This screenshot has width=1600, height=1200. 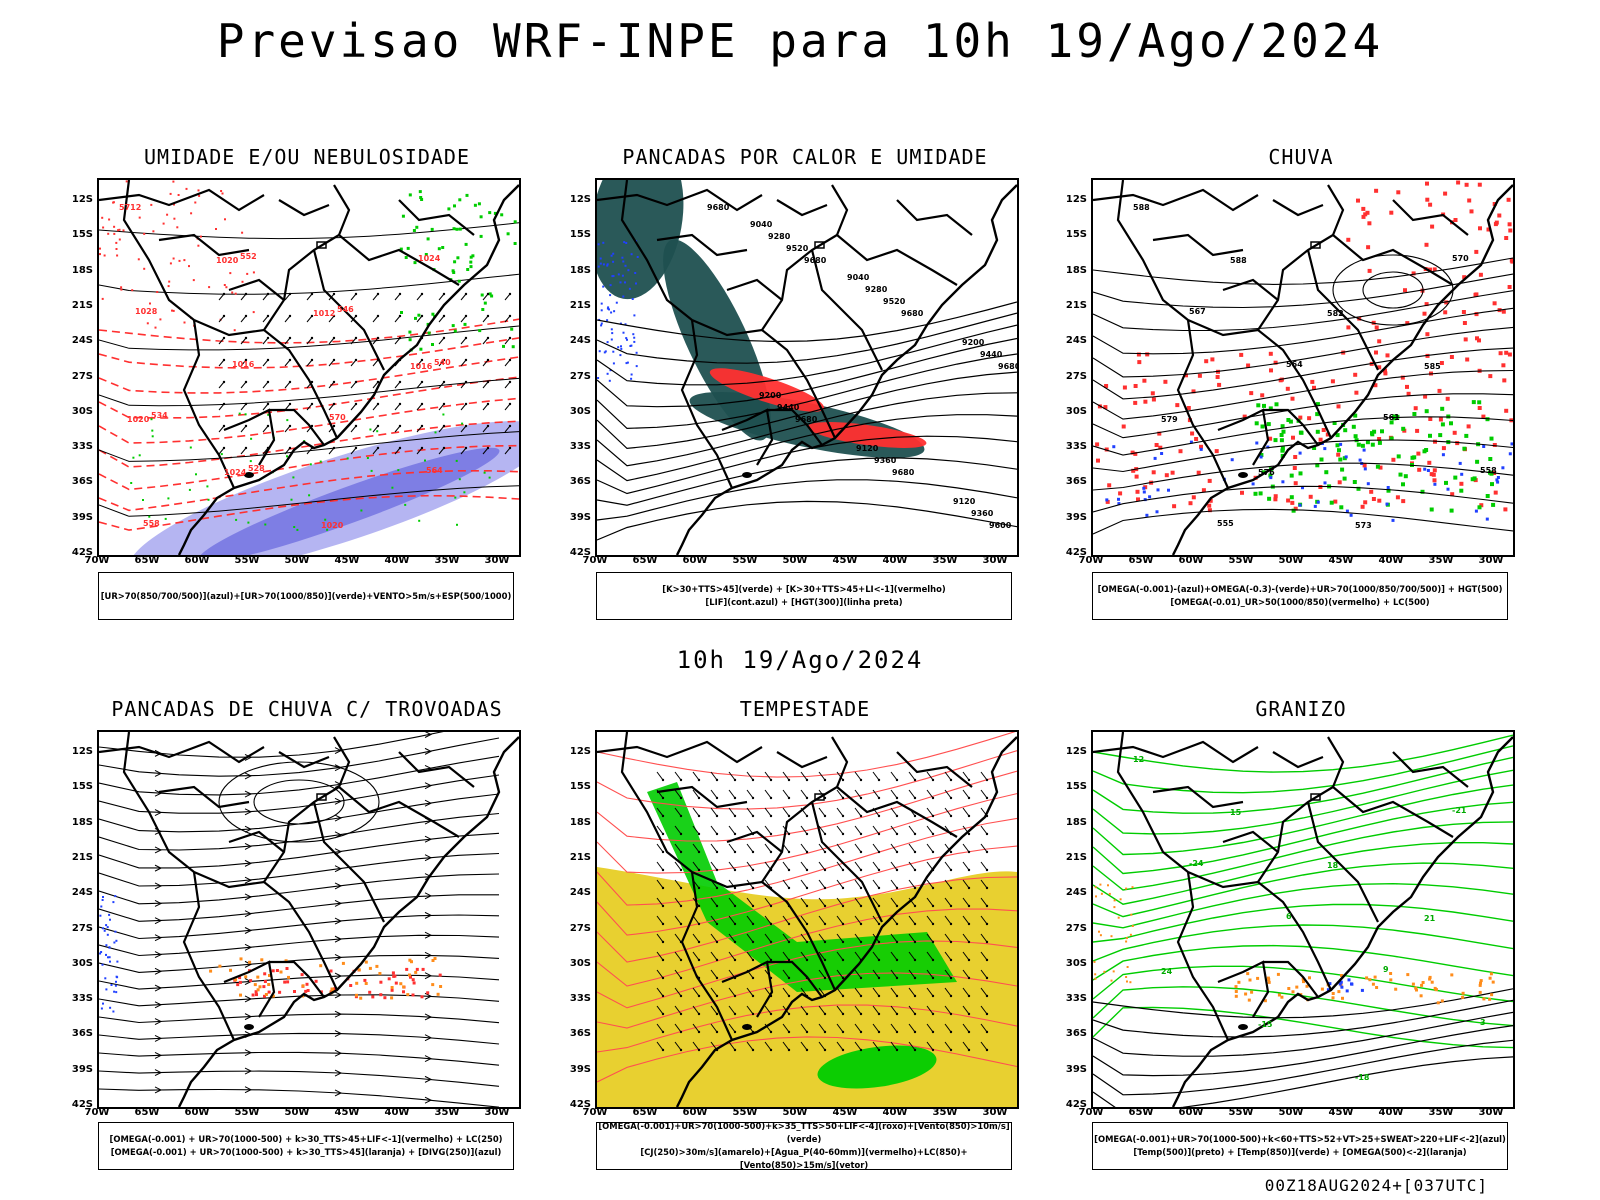 What do you see at coordinates (1301, 157) in the screenshot?
I see `panel-title: CHUVA` at bounding box center [1301, 157].